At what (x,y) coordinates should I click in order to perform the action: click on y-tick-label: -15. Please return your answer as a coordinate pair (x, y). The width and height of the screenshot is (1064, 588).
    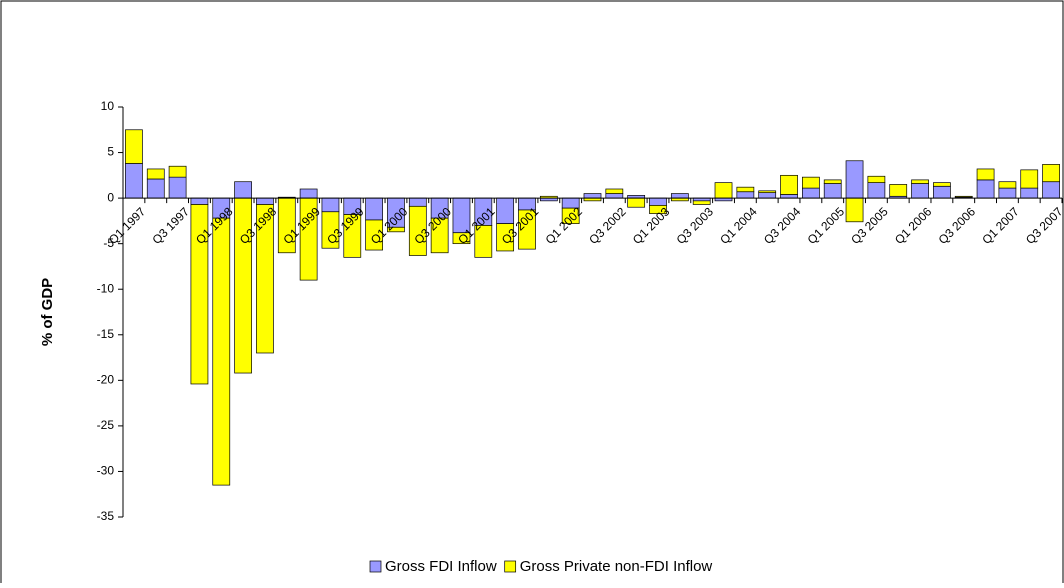
    Looking at the image, I should click on (106, 334).